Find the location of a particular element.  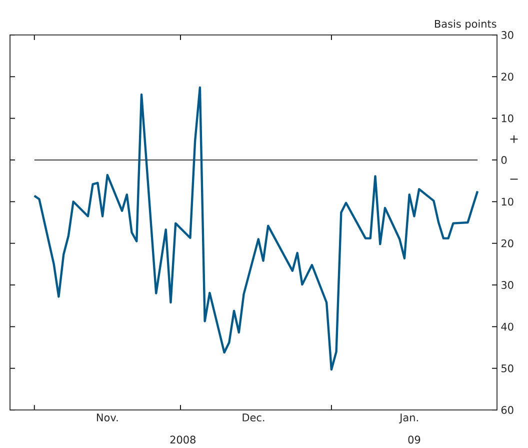

y-tick-label: 50 is located at coordinates (508, 368).